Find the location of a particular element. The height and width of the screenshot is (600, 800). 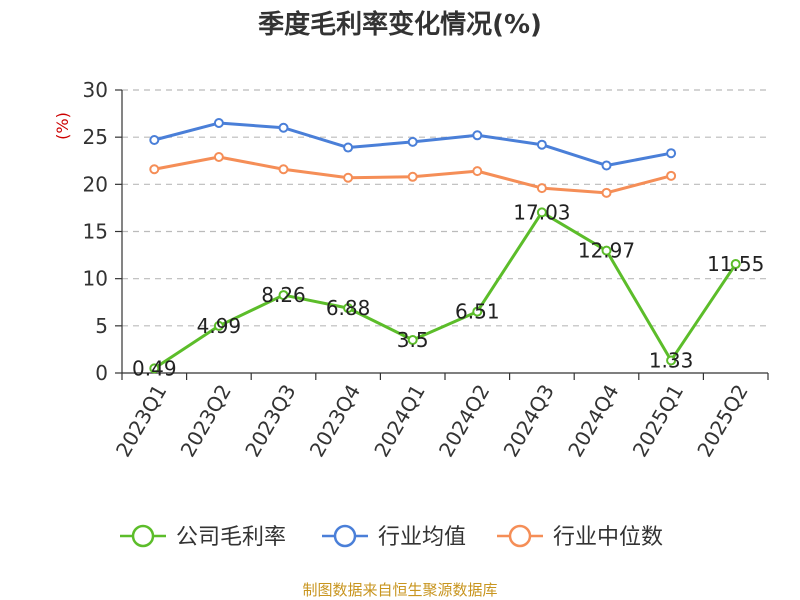

data-label: 0.49 is located at coordinates (154, 368).